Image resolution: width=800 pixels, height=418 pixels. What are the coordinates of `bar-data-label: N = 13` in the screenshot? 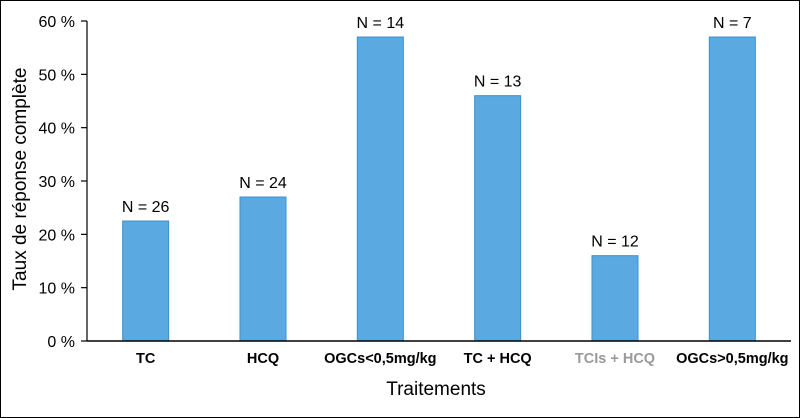 It's located at (498, 82).